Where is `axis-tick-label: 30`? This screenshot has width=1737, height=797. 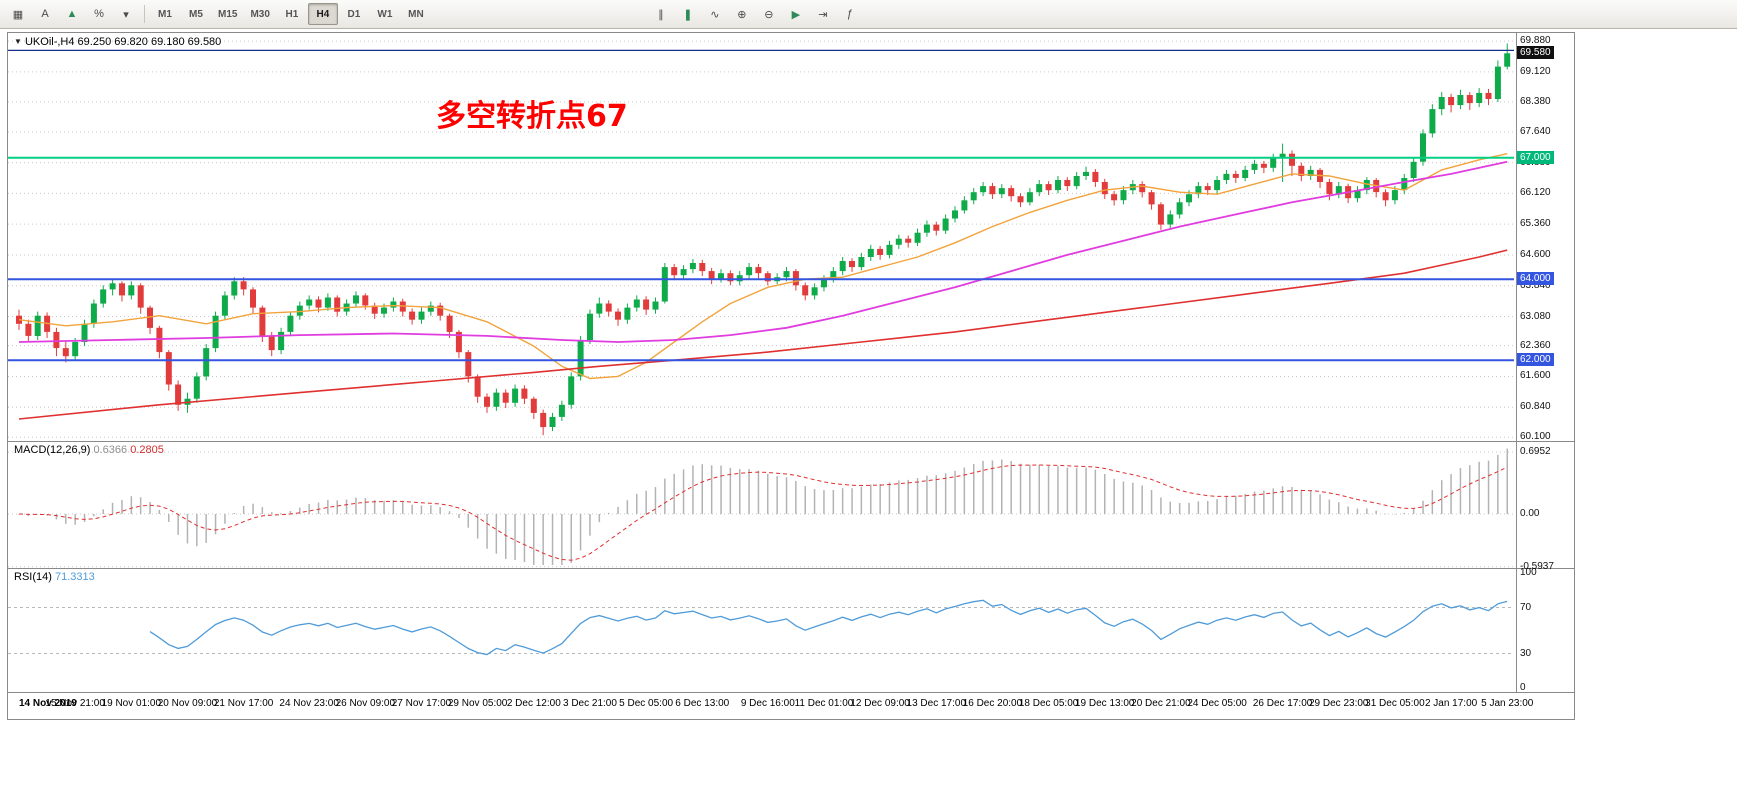 axis-tick-label: 30 is located at coordinates (1526, 653).